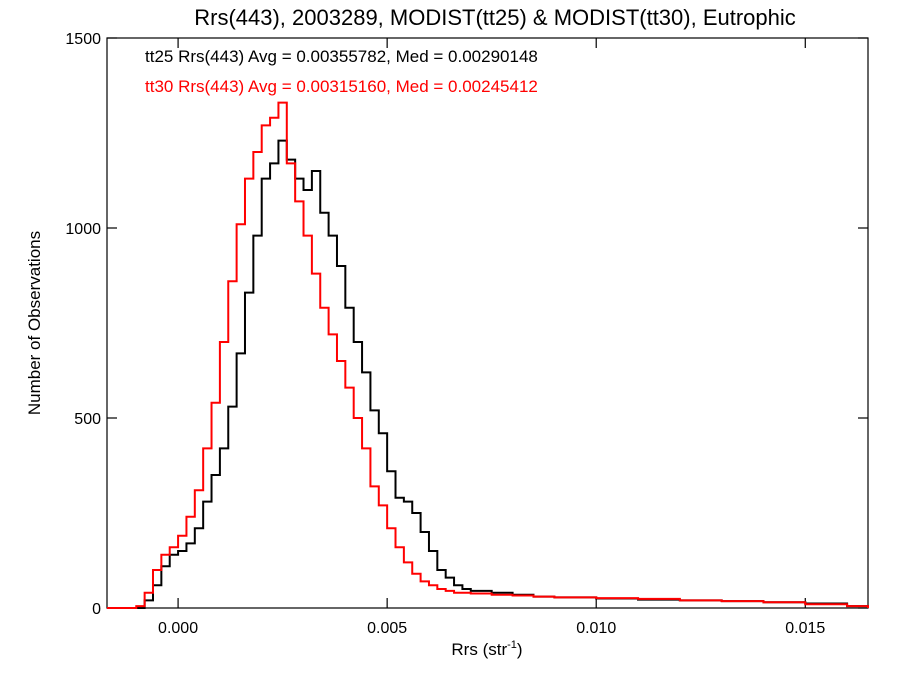 This screenshot has width=900, height=675. What do you see at coordinates (520, 649) in the screenshot?
I see `x-axis-label-close: )` at bounding box center [520, 649].